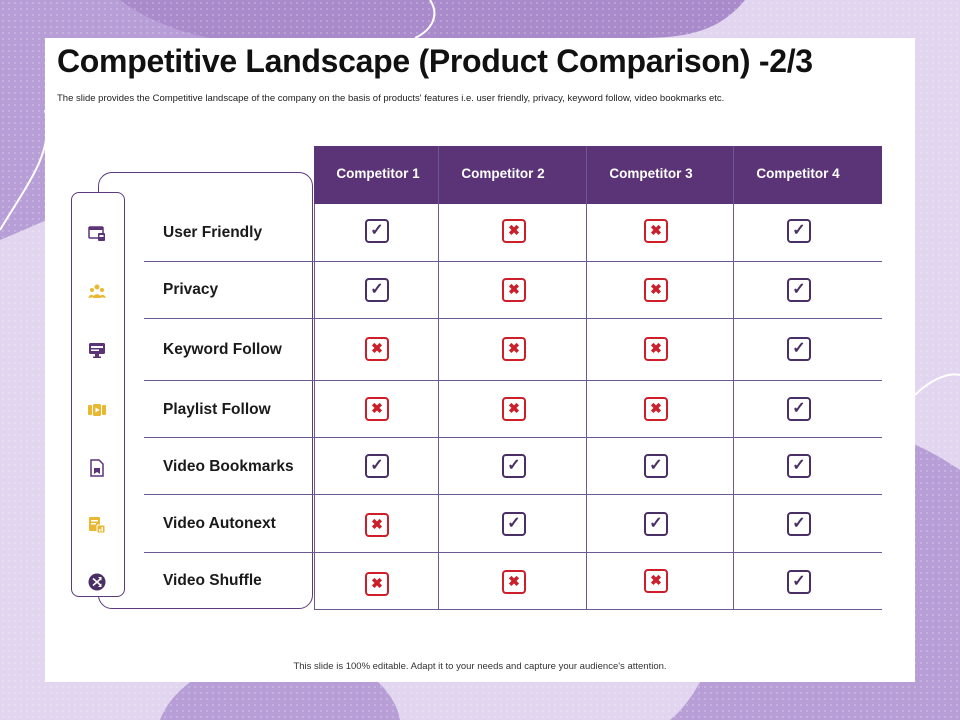 The height and width of the screenshot is (720, 960). I want to click on feature-label-privacy: Privacy, so click(191, 289).